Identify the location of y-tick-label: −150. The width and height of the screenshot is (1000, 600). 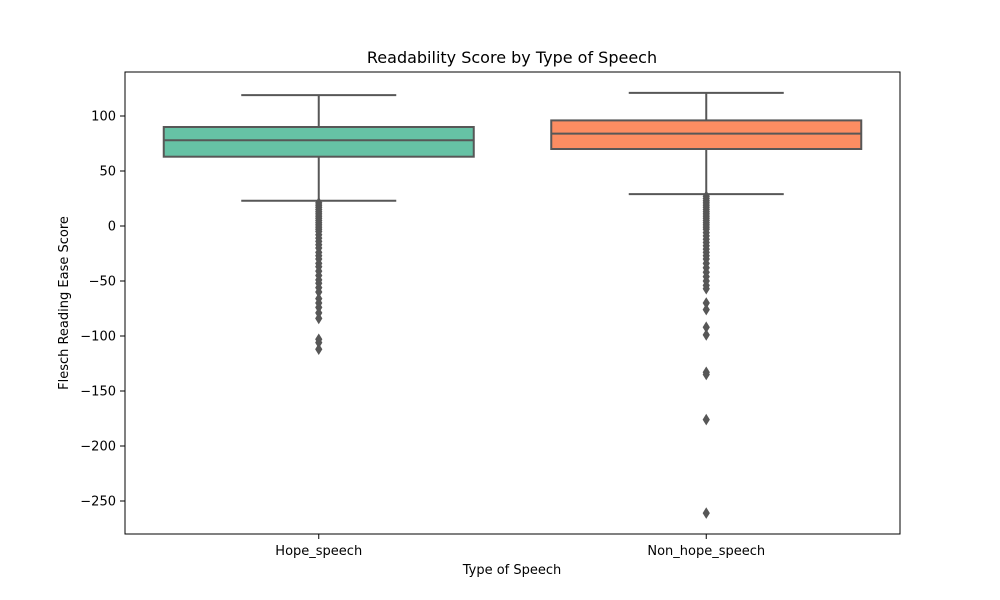
(98, 392).